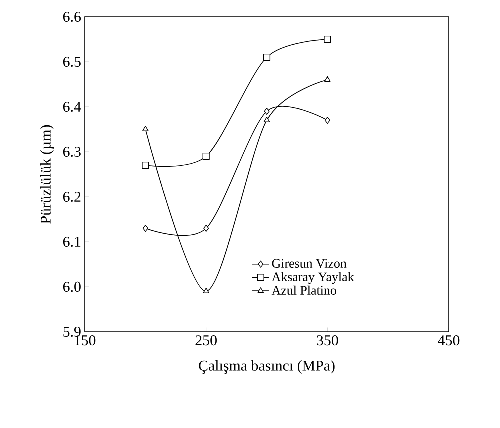  Describe the element at coordinates (72, 242) in the screenshot. I see `y-tick-label: 6.1` at that location.